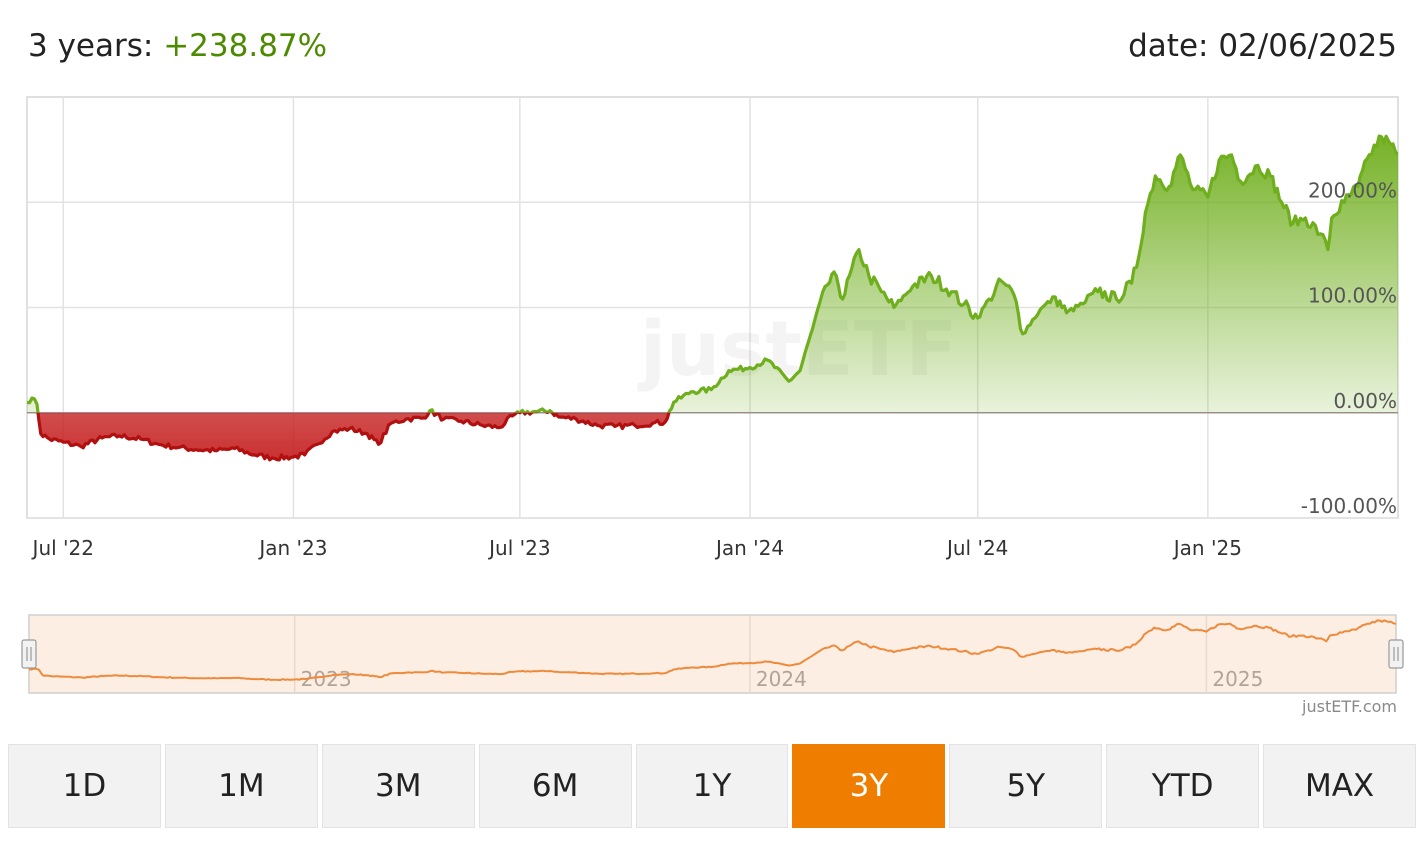 This screenshot has height=844, width=1424. Describe the element at coordinates (91, 46) in the screenshot. I see `period-label: 3 years:` at that location.